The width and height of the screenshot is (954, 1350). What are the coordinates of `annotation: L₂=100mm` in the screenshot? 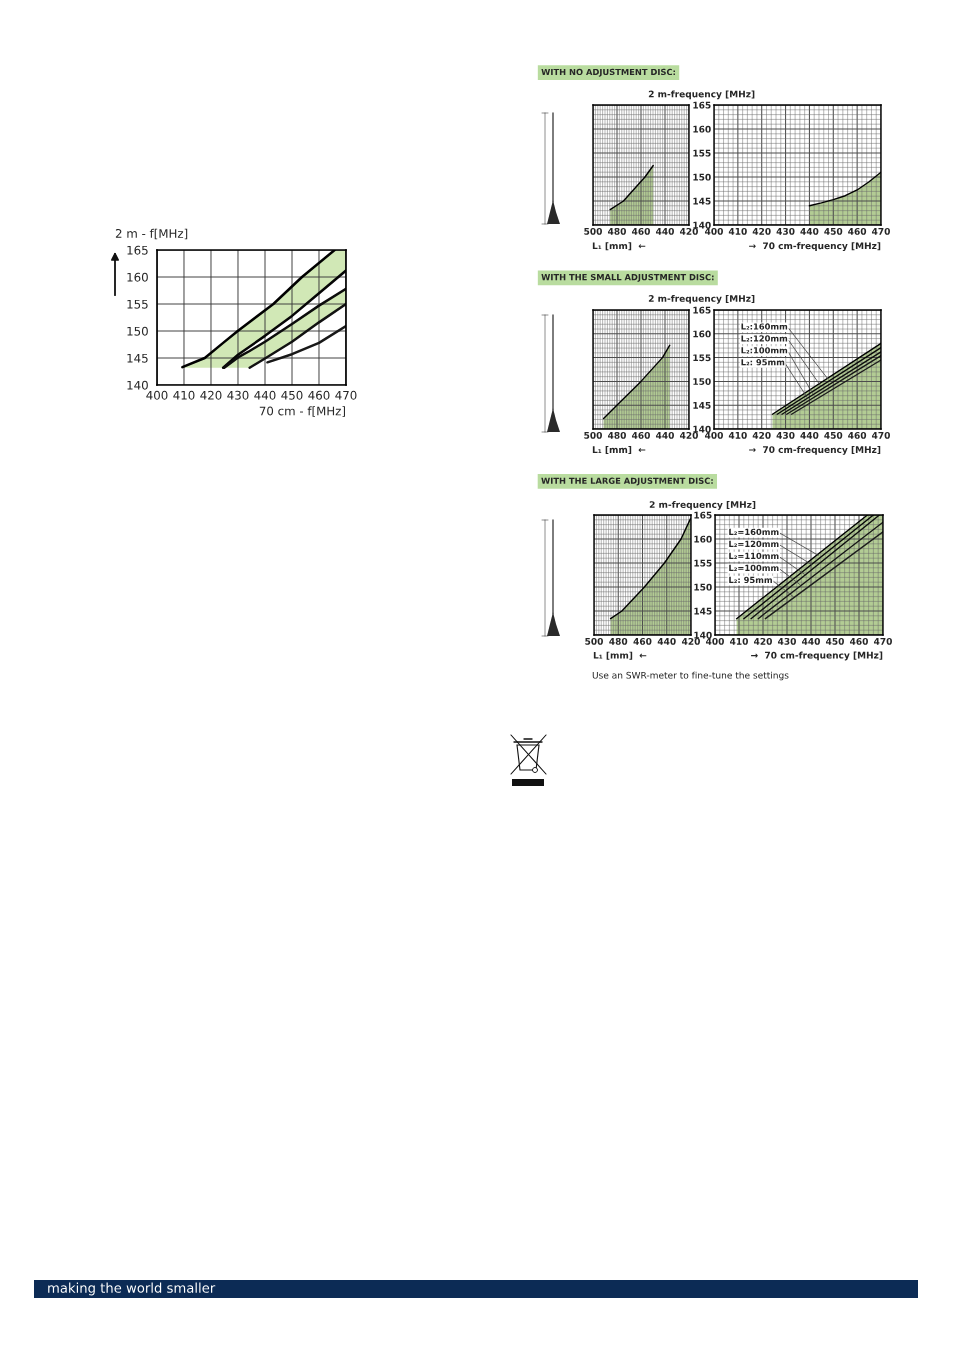 It's located at (754, 568).